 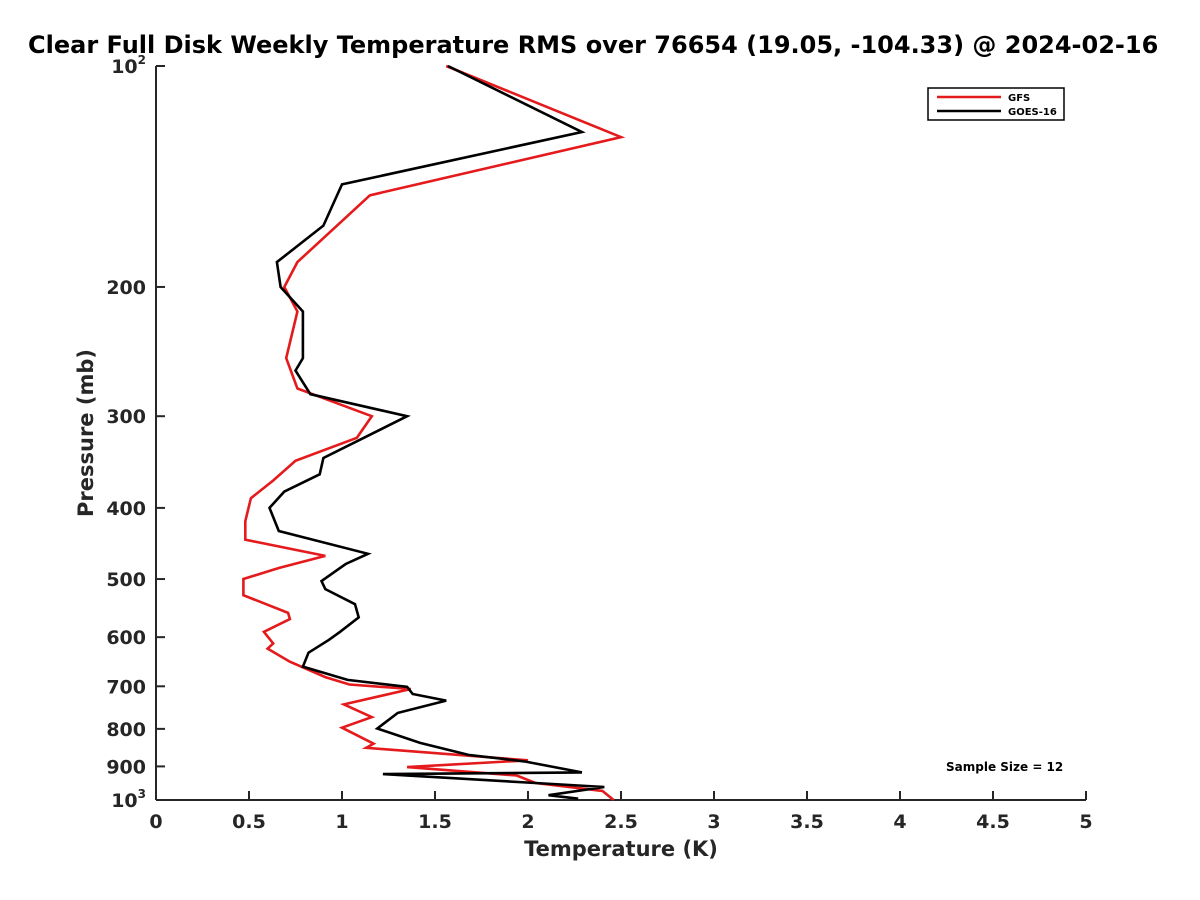 I want to click on y-tick-label: 10³, so click(x=128, y=799).